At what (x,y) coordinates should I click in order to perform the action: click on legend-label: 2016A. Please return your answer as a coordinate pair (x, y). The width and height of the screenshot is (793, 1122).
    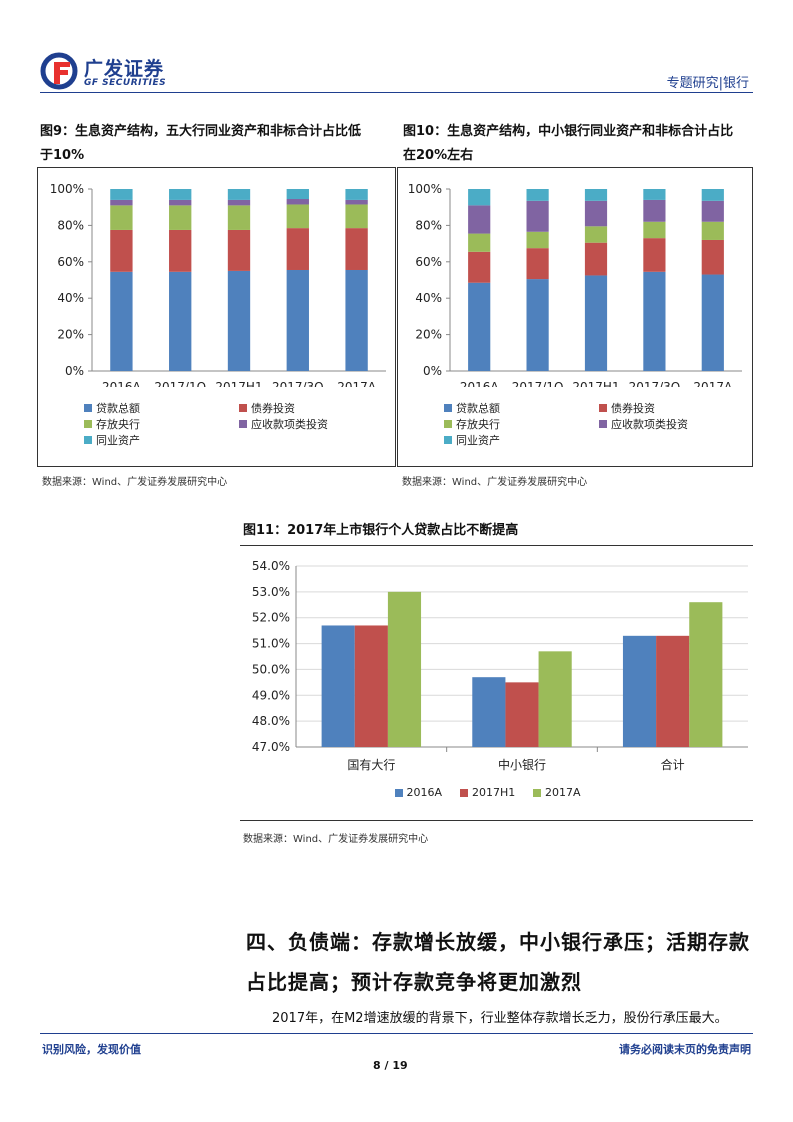
    Looking at the image, I should click on (424, 792).